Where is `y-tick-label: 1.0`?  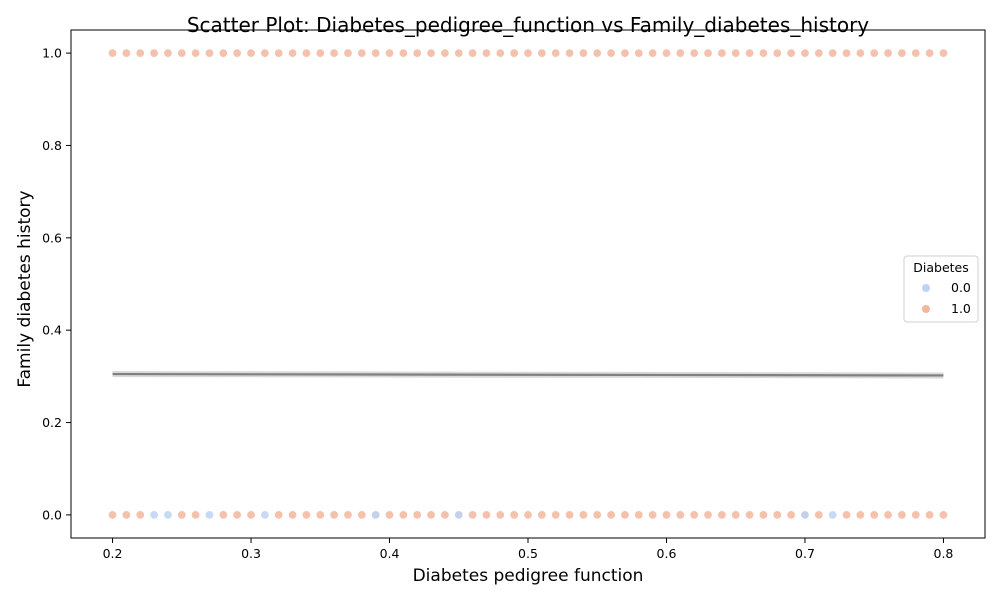 y-tick-label: 1.0 is located at coordinates (52, 53).